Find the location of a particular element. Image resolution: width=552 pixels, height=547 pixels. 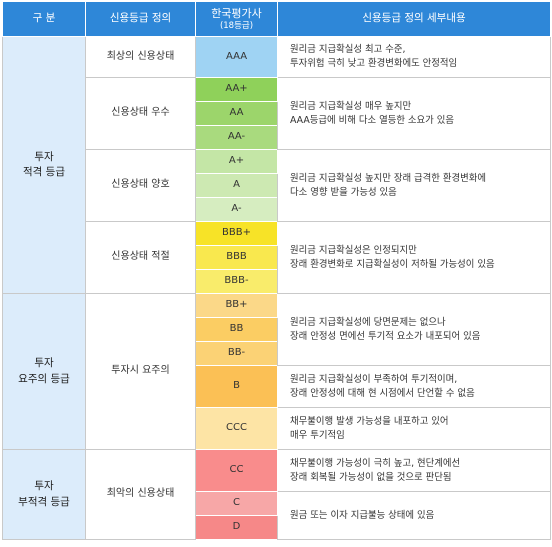

detail-line1: 원리금 지급확실성 매우 높지만 is located at coordinates (351, 106).